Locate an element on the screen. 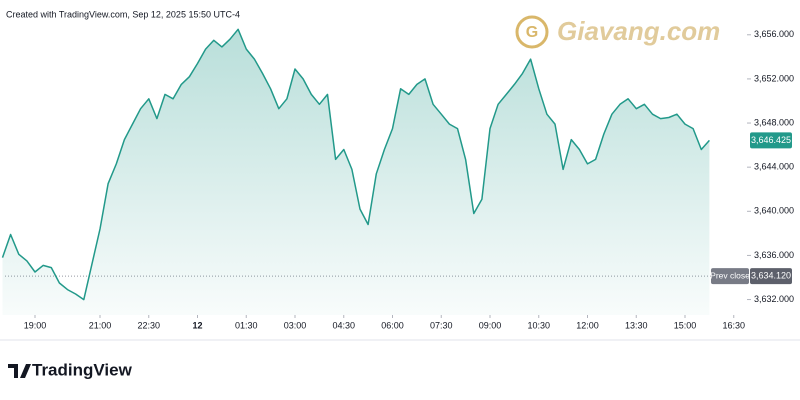  last-price-tag is located at coordinates (771, 140).